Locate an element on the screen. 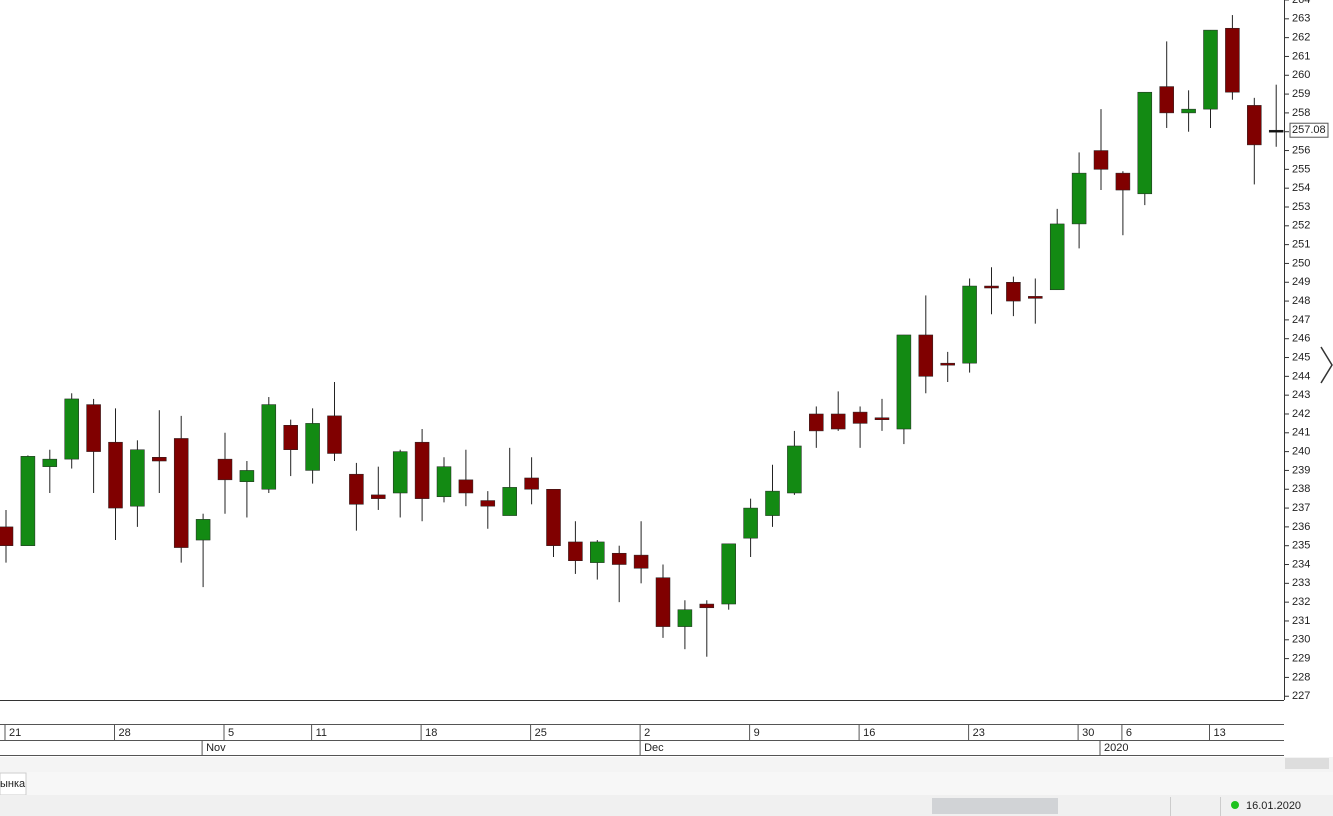 The width and height of the screenshot is (1333, 816). x-tick-label: 2 is located at coordinates (647, 733).